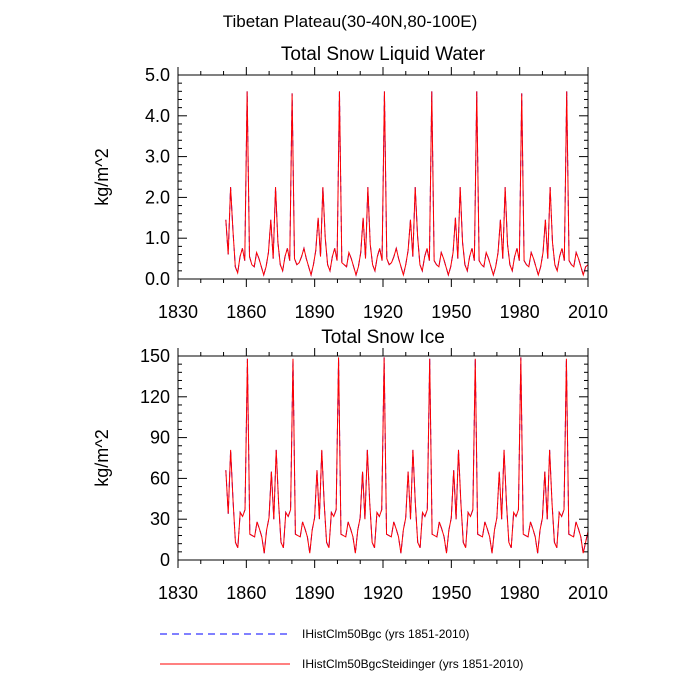 This screenshot has height=700, width=700. I want to click on legend-item-steidinger: IHistClm50BgcSteidinger (yrs 1851-2010), so click(341, 664).